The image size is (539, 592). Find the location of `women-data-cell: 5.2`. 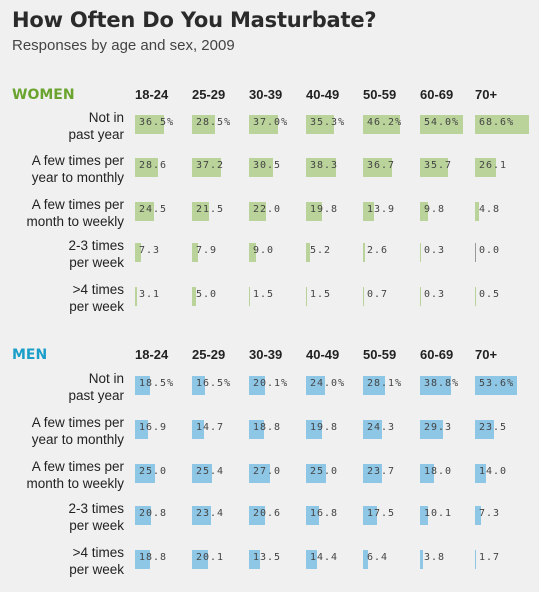

women-data-cell: 5.2 is located at coordinates (334, 252).